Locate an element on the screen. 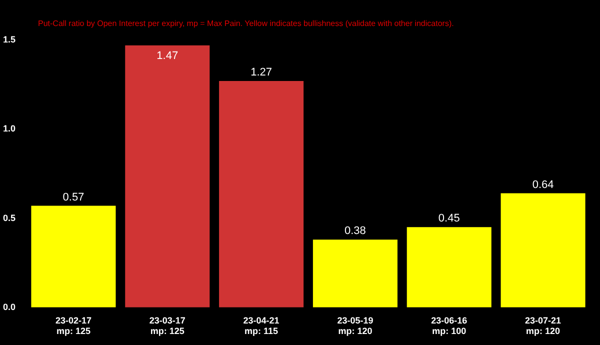 This screenshot has height=345, width=600. data-label: 1.27 is located at coordinates (261, 72).